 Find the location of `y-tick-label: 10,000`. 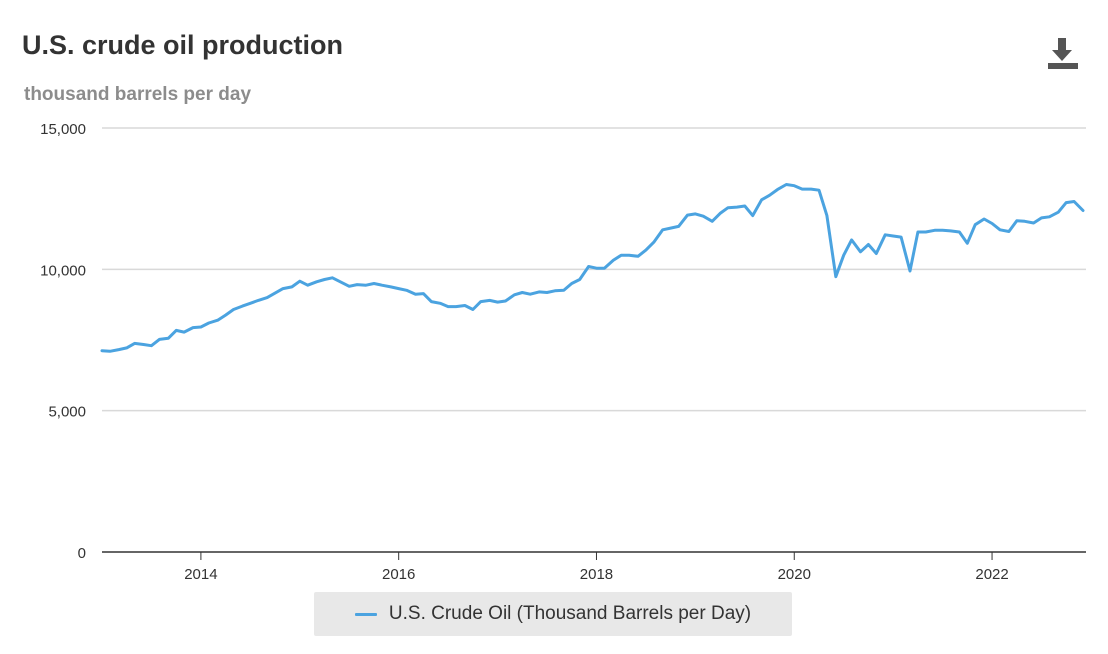

y-tick-label: 10,000 is located at coordinates (63, 270).